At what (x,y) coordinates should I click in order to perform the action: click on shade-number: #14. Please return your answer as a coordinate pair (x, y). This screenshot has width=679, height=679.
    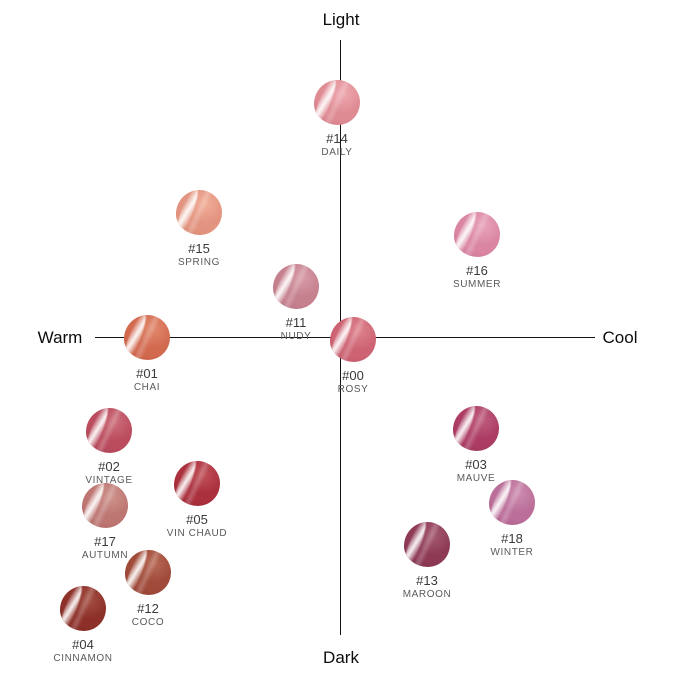
    Looking at the image, I should click on (337, 139).